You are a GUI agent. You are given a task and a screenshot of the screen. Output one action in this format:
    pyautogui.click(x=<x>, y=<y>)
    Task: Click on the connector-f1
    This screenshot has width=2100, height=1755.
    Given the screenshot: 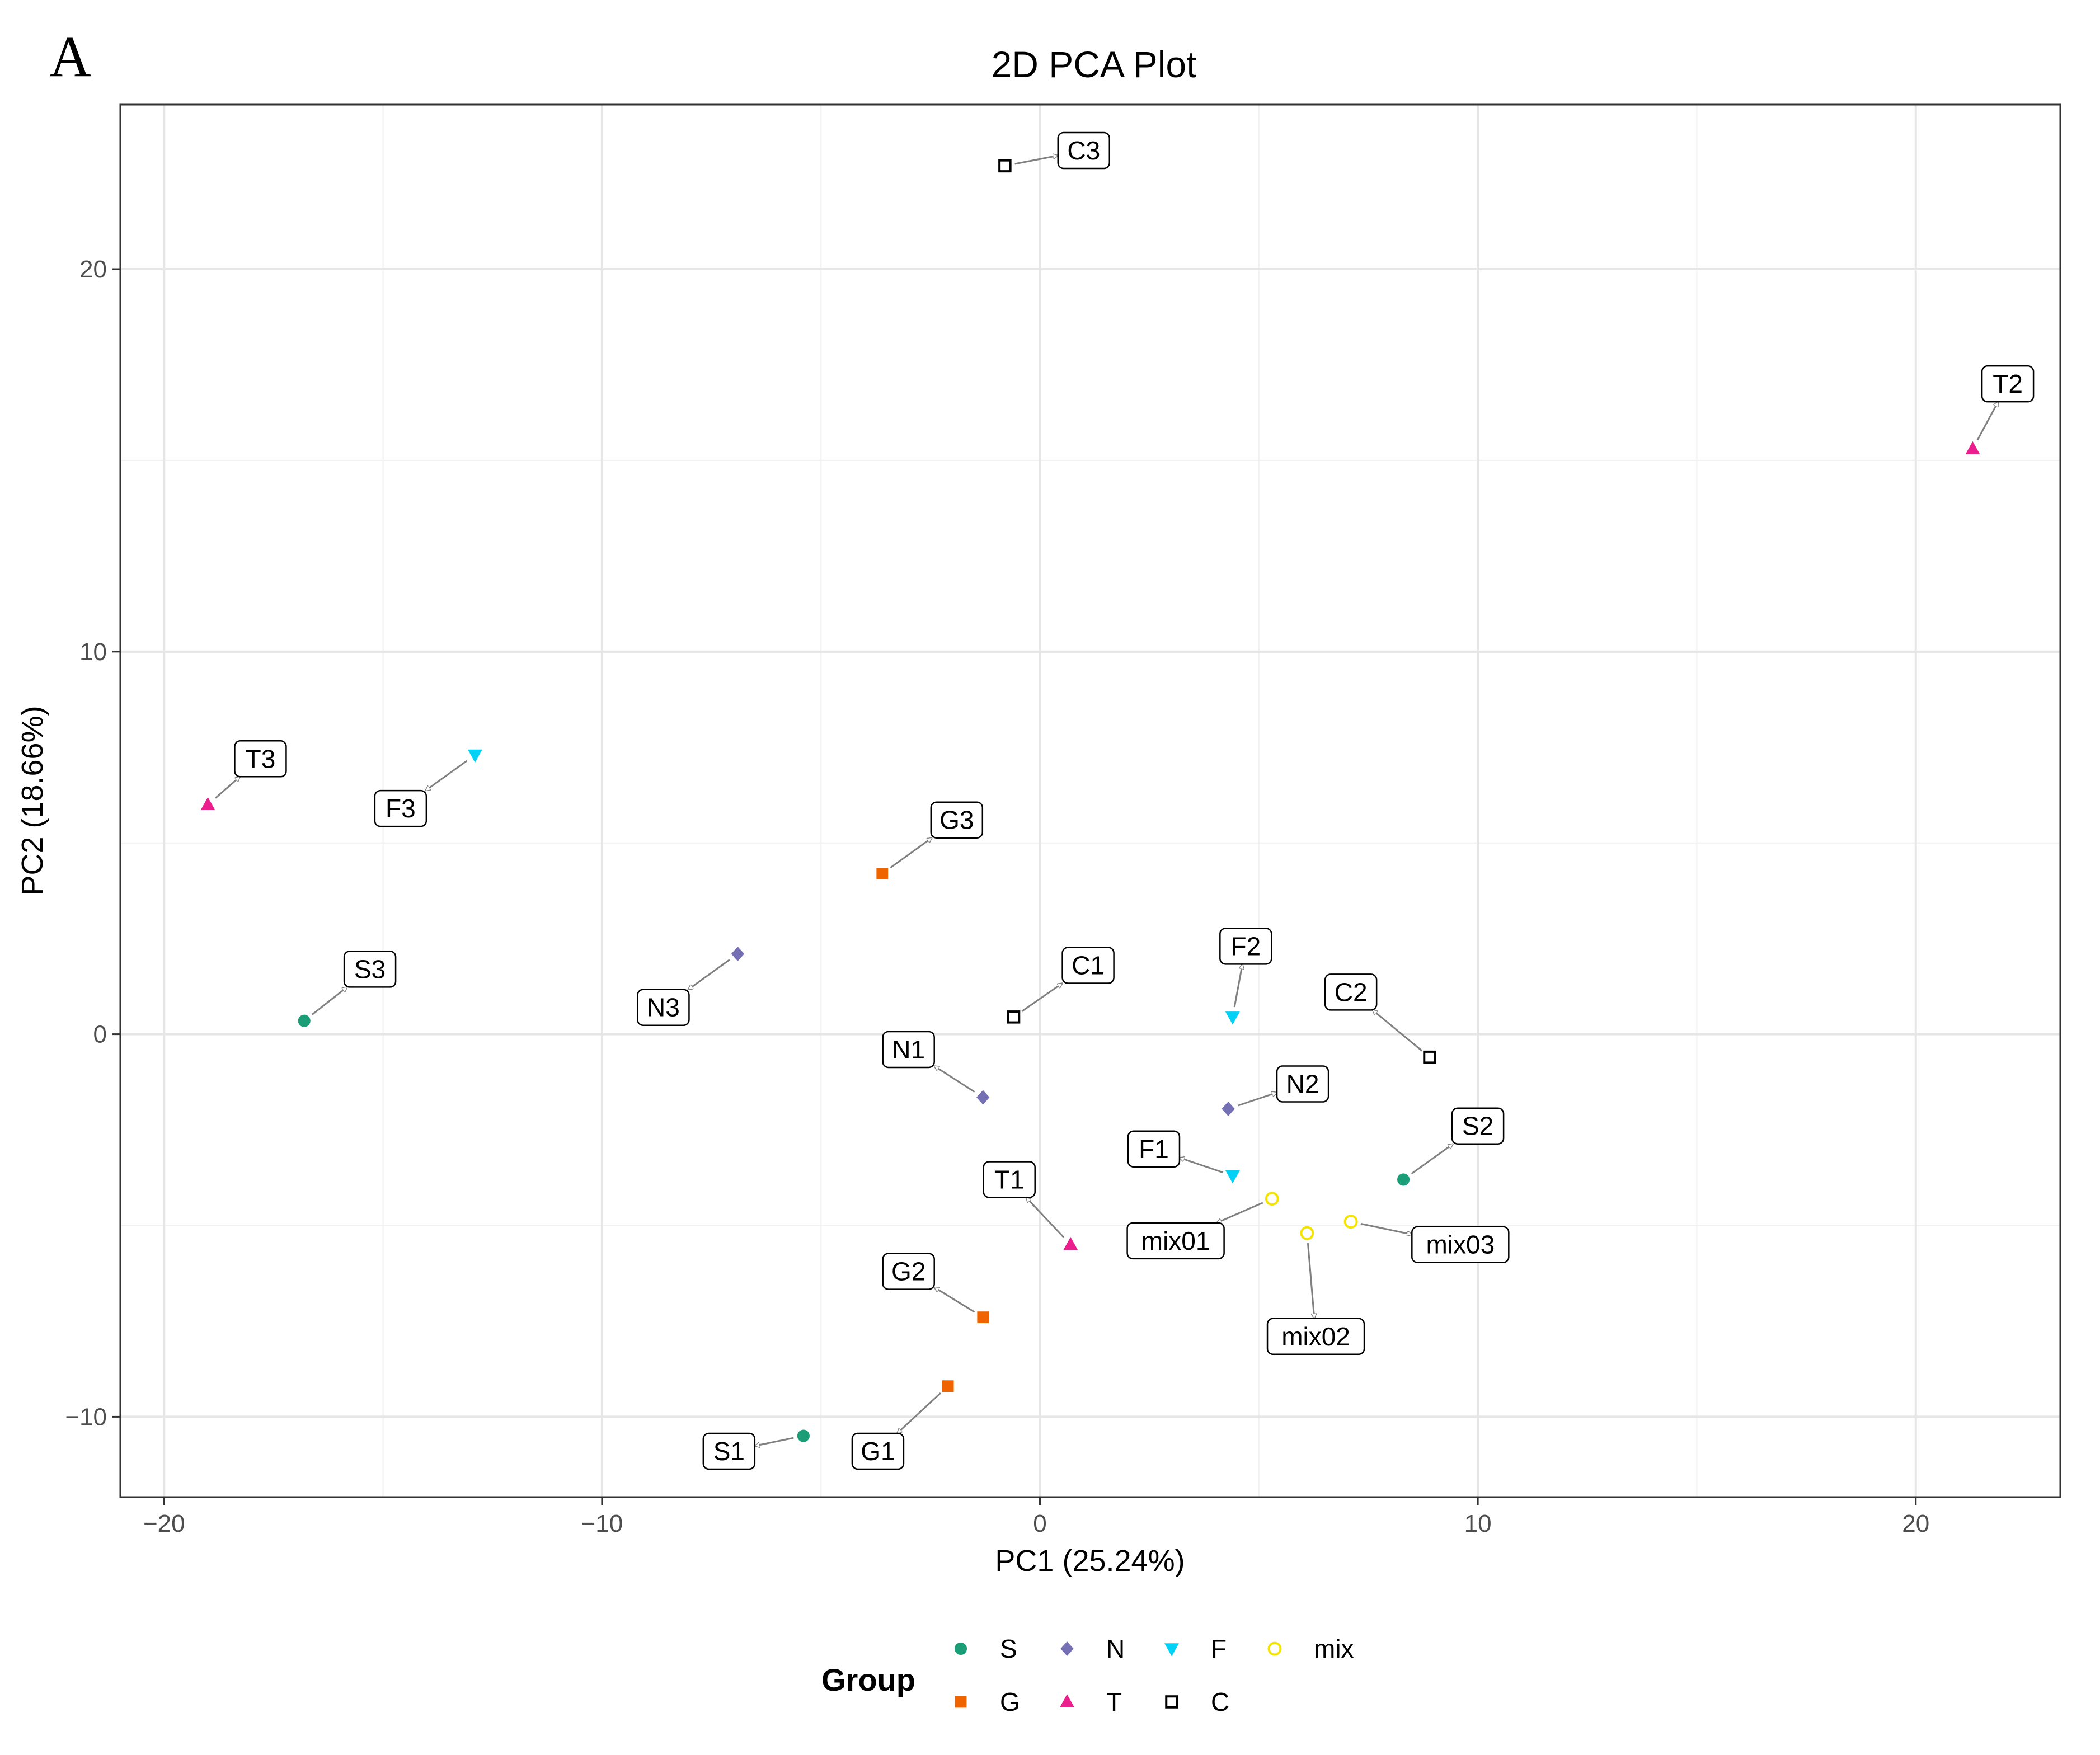 What is the action you would take?
    pyautogui.click(x=1202, y=1166)
    